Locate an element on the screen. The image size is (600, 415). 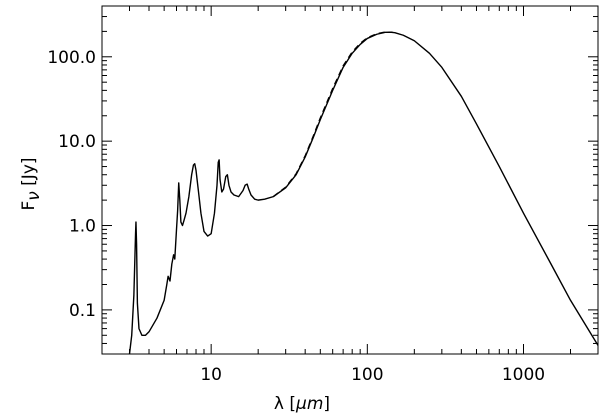
y-tick-label: 0.1 is located at coordinates (82, 311).